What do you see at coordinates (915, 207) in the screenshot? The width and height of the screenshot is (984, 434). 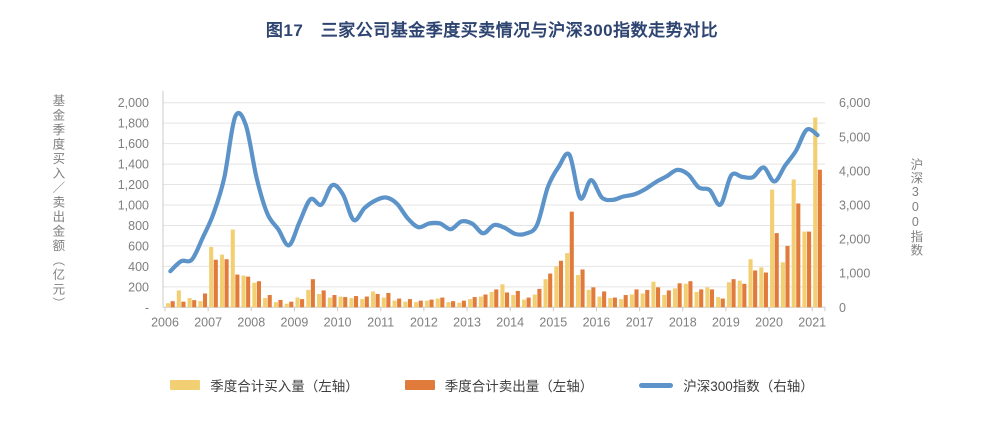 I see `right-axis-title: 沪深300指数` at bounding box center [915, 207].